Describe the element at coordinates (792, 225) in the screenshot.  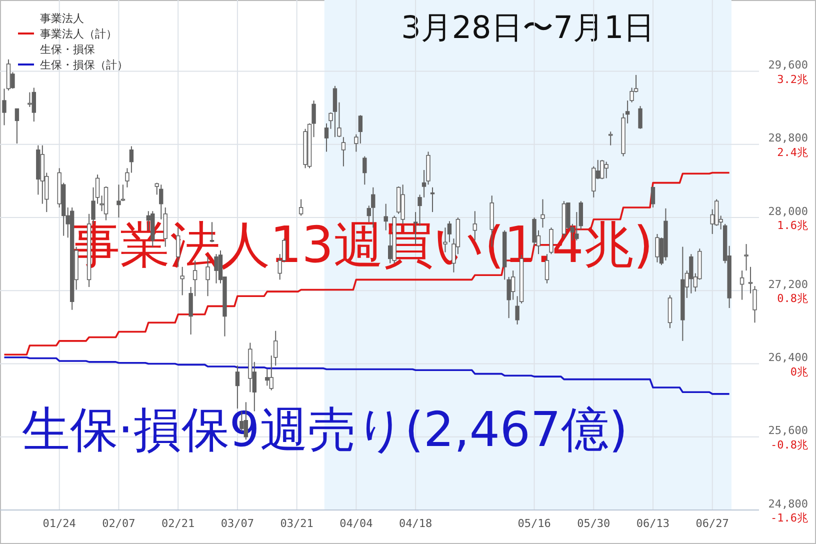
I see `y2-tick-label: 1.6兆` at that location.